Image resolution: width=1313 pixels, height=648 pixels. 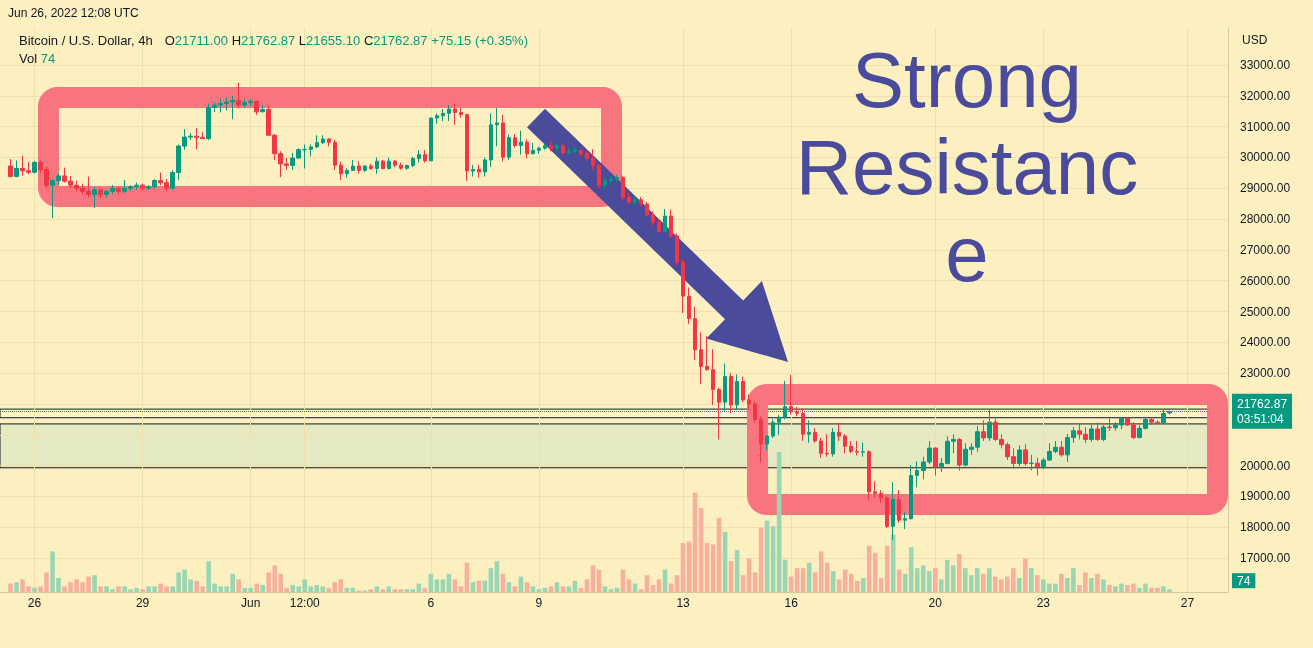 What do you see at coordinates (1265, 373) in the screenshot?
I see `y-tick-label: 23000.00` at bounding box center [1265, 373].